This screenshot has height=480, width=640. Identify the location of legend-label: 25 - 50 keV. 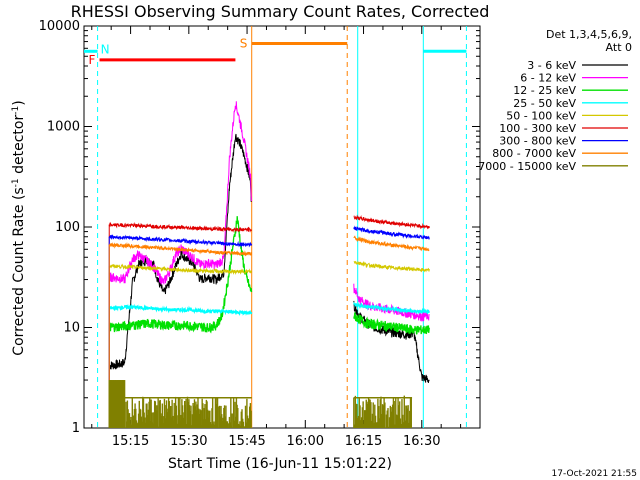
(544, 103).